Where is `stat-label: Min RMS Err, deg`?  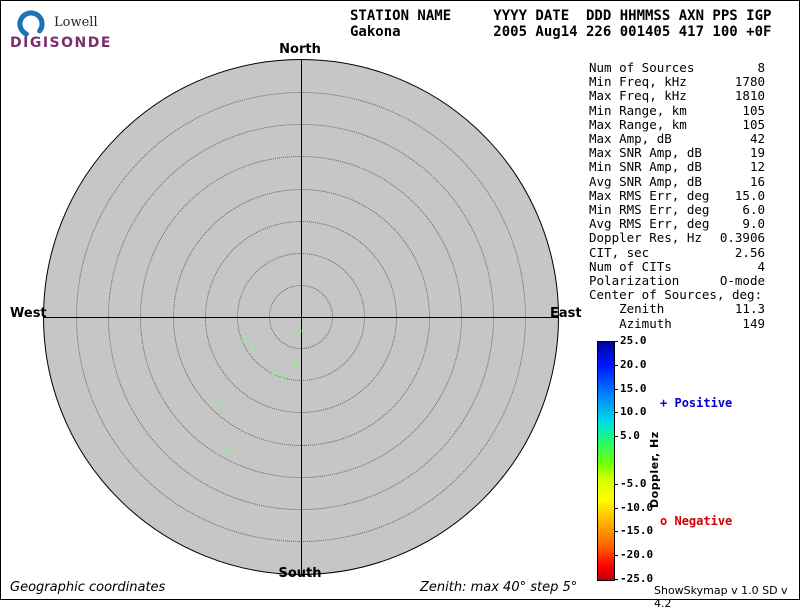 stat-label: Min RMS Err, deg is located at coordinates (649, 210).